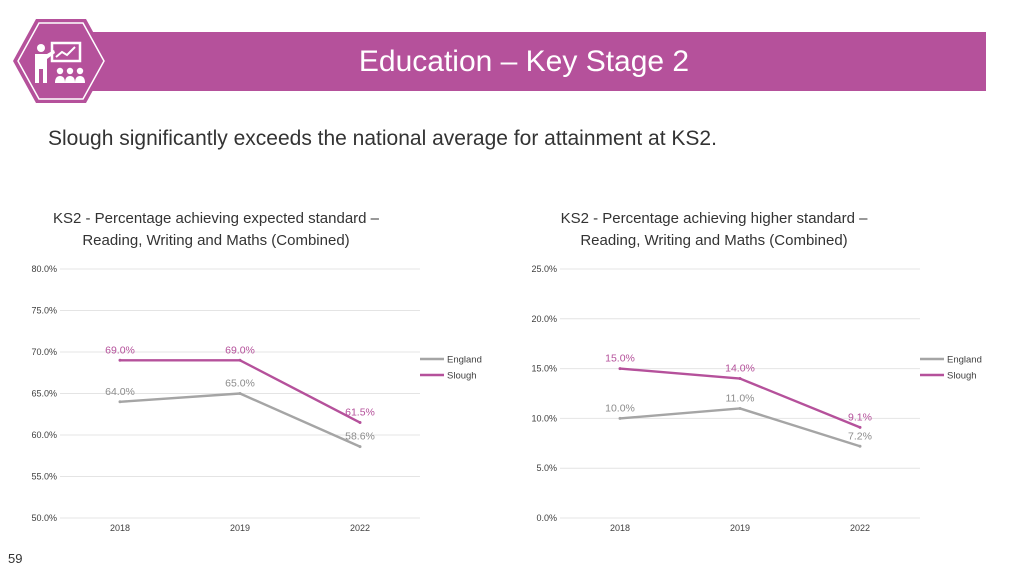 This screenshot has height=575, width=1024. What do you see at coordinates (120, 392) in the screenshot?
I see `data-label: 64.0%` at bounding box center [120, 392].